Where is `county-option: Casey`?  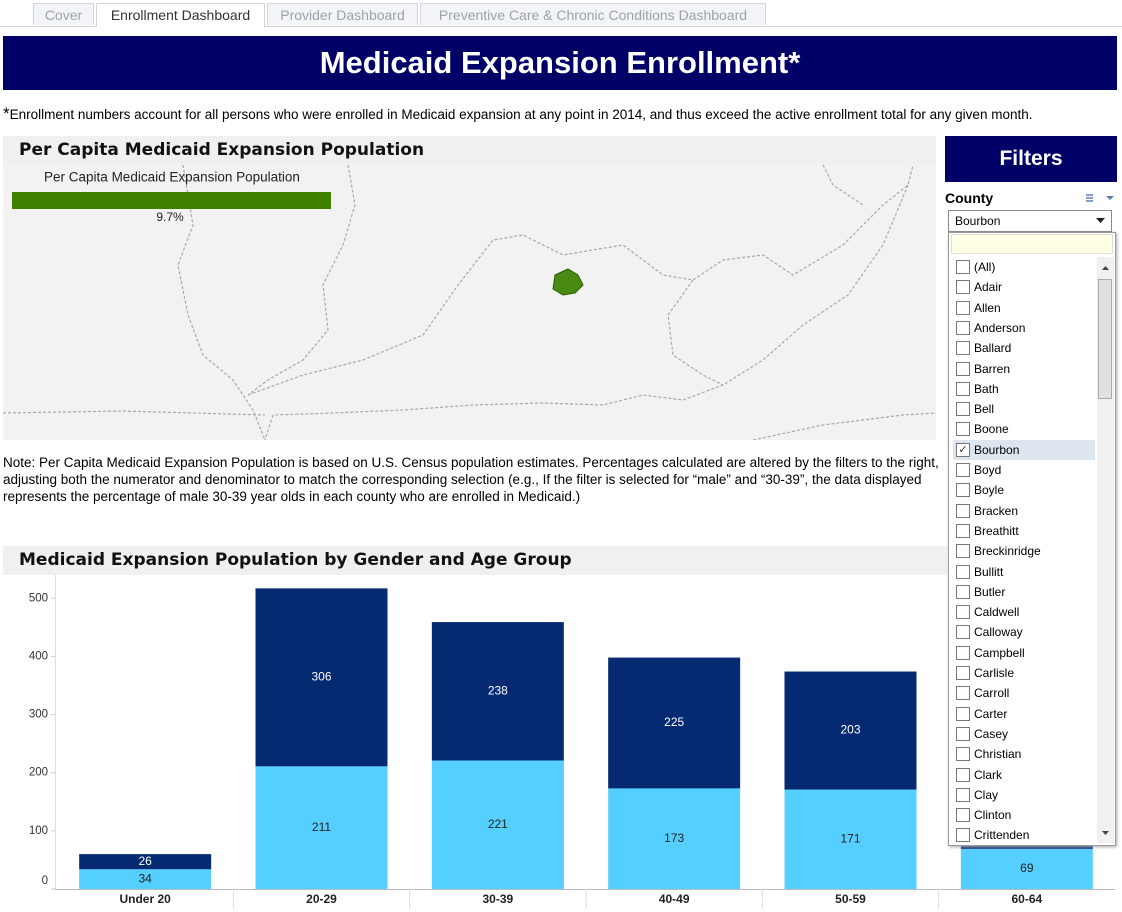 county-option: Casey is located at coordinates (1024, 734).